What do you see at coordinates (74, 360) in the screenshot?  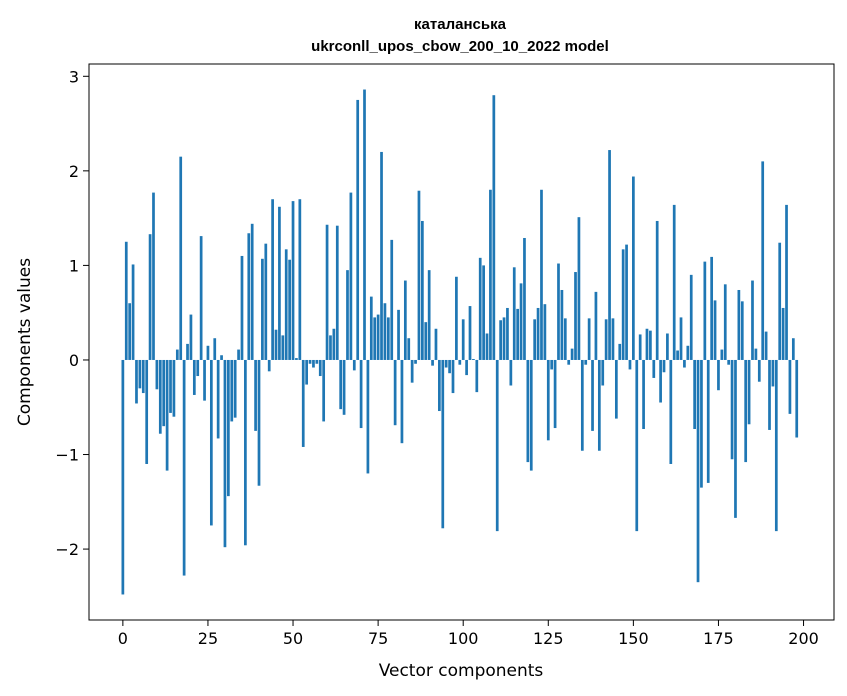 I see `y-tick-label: 0` at bounding box center [74, 360].